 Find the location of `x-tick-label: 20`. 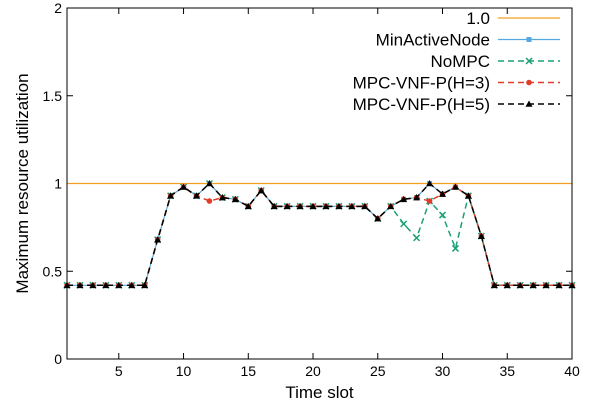

x-tick-label: 20 is located at coordinates (313, 371).